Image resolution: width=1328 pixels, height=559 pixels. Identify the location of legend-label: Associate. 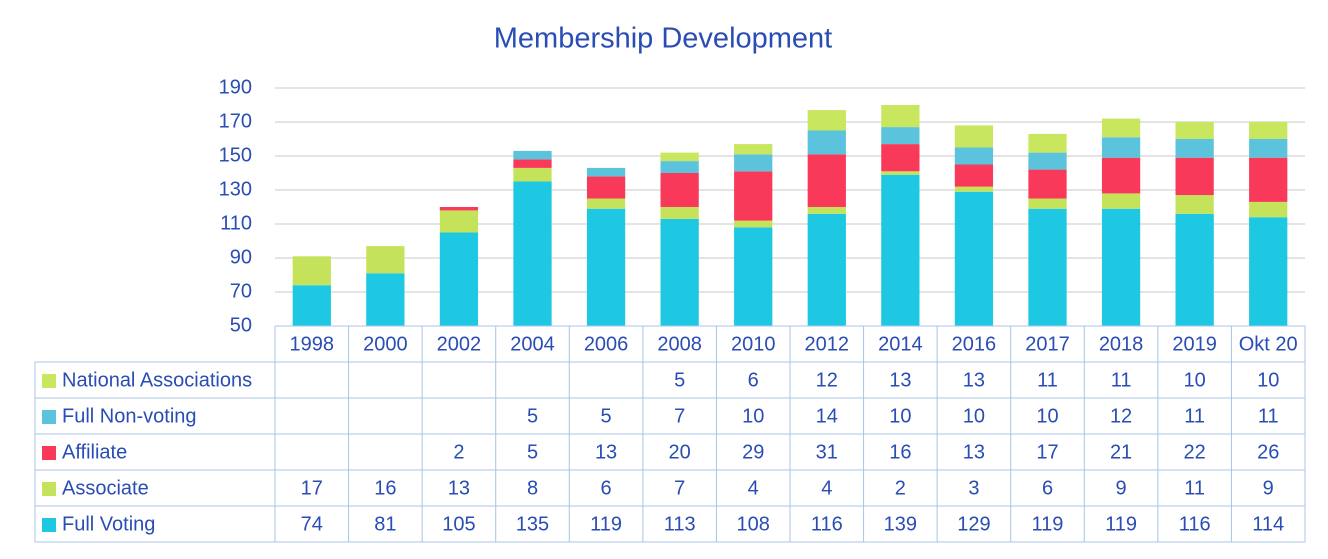
(105, 488).